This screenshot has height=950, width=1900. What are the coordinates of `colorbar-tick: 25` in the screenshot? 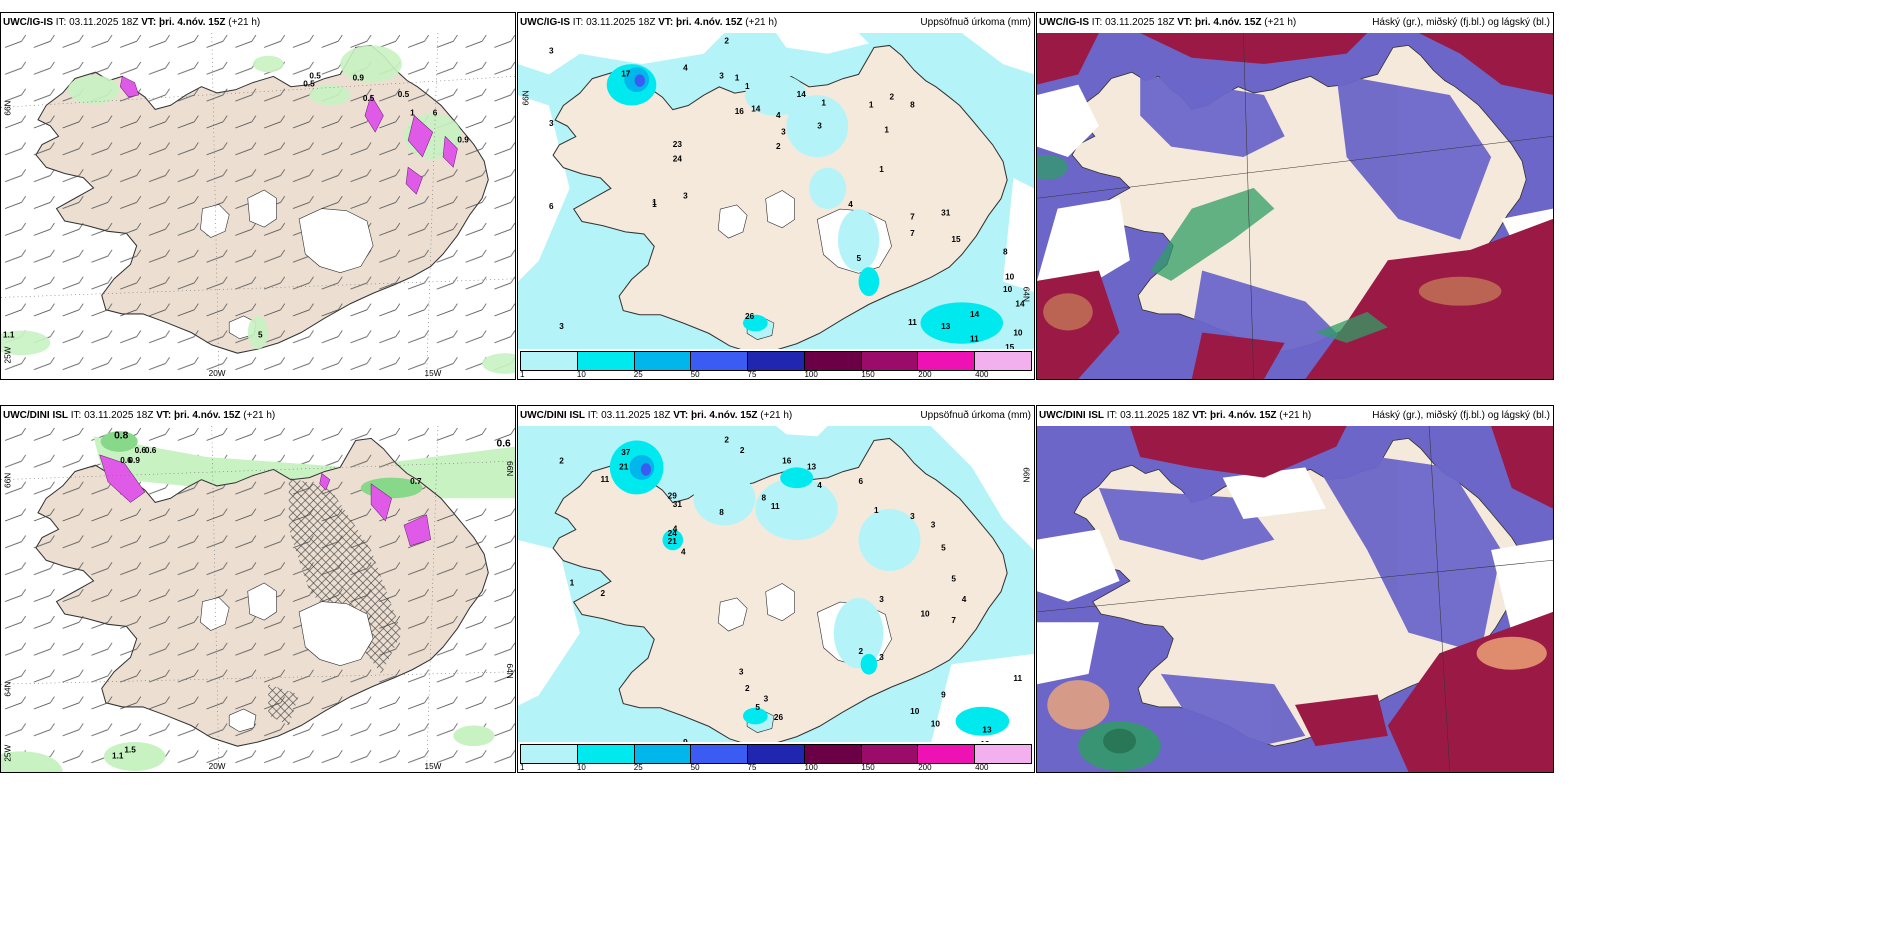 It's located at (638, 767).